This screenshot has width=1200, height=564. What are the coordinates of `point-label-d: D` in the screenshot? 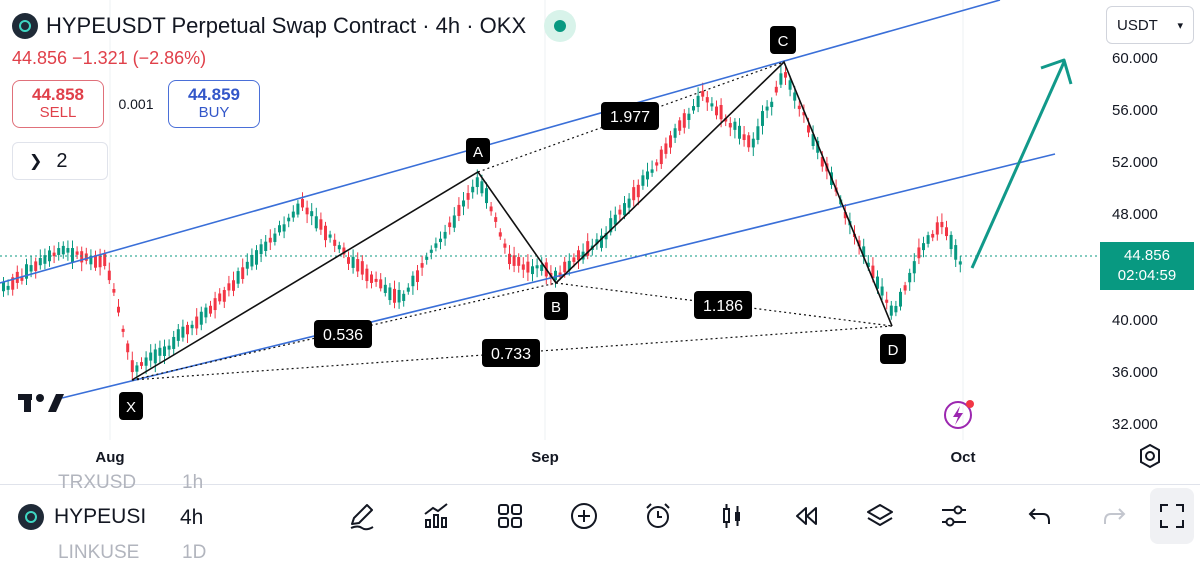 It's located at (893, 349).